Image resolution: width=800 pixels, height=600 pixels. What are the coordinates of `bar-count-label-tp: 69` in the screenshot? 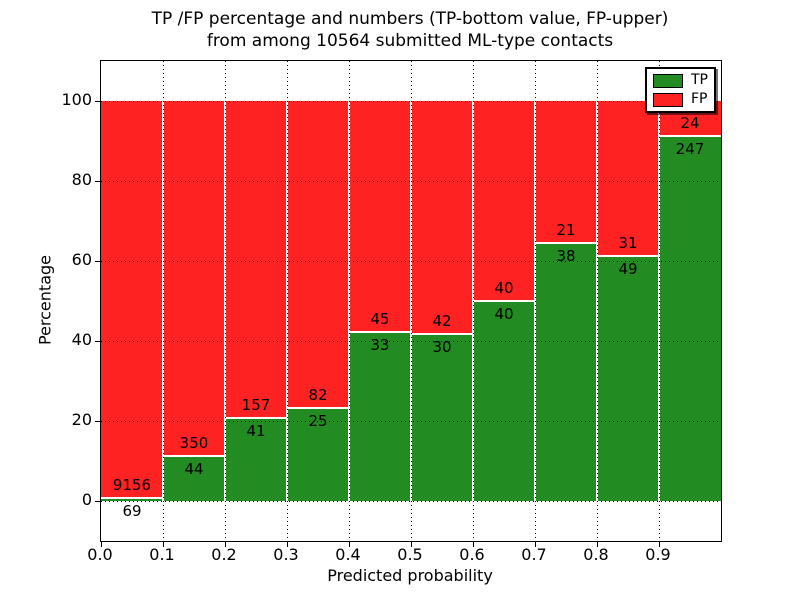 It's located at (132, 511).